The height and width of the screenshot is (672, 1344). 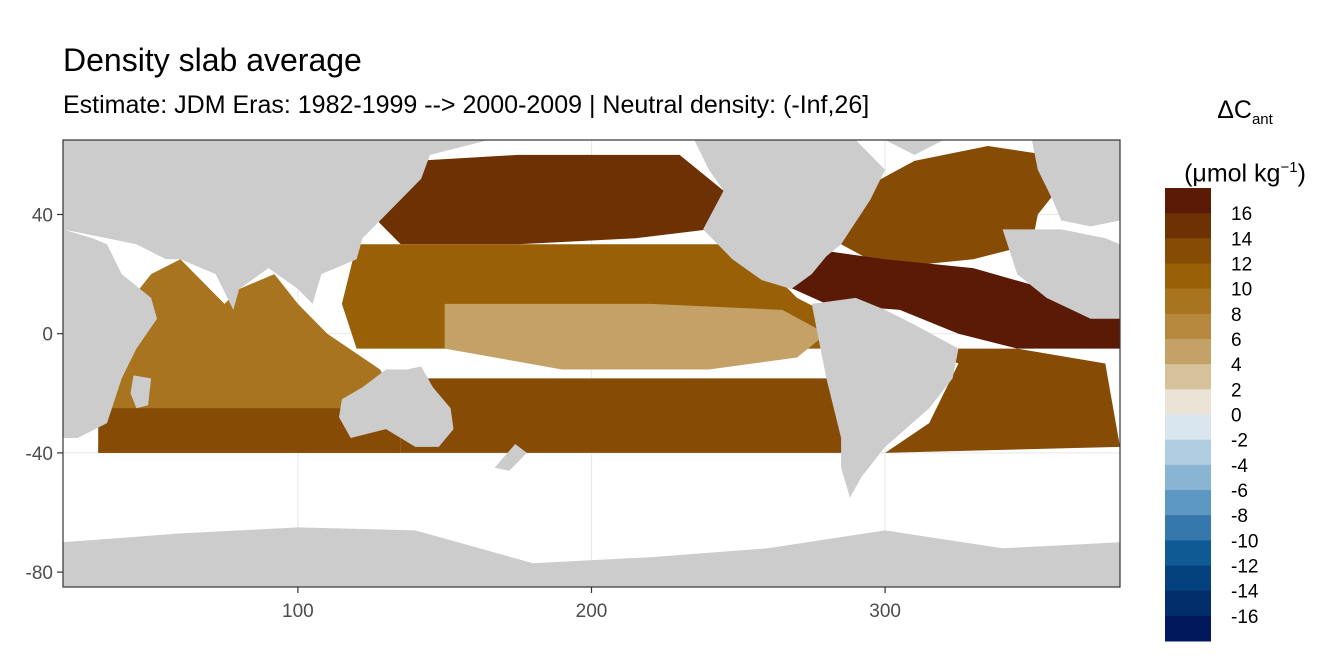 What do you see at coordinates (790, 214) in the screenshot?
I see `land-region-north-america` at bounding box center [790, 214].